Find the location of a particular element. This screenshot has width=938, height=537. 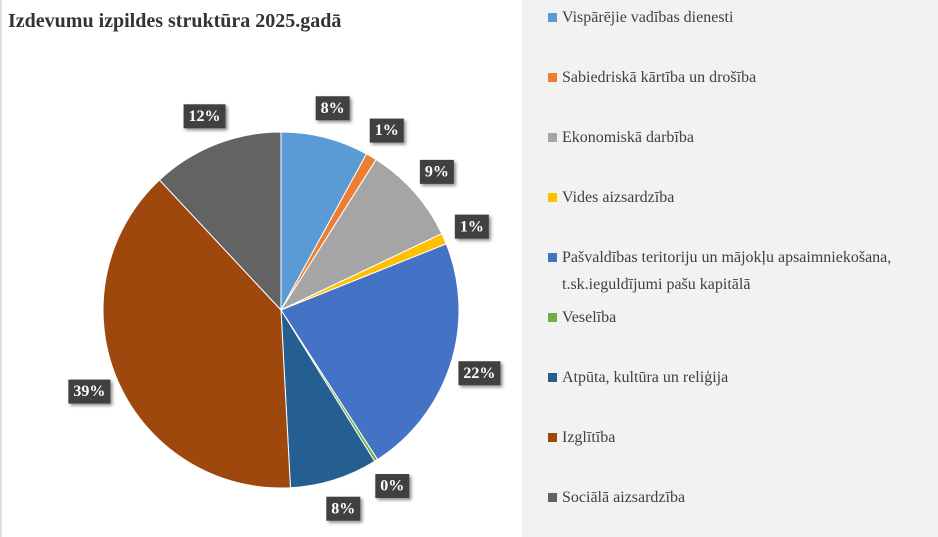

data-label-text: 12% is located at coordinates (205, 116).